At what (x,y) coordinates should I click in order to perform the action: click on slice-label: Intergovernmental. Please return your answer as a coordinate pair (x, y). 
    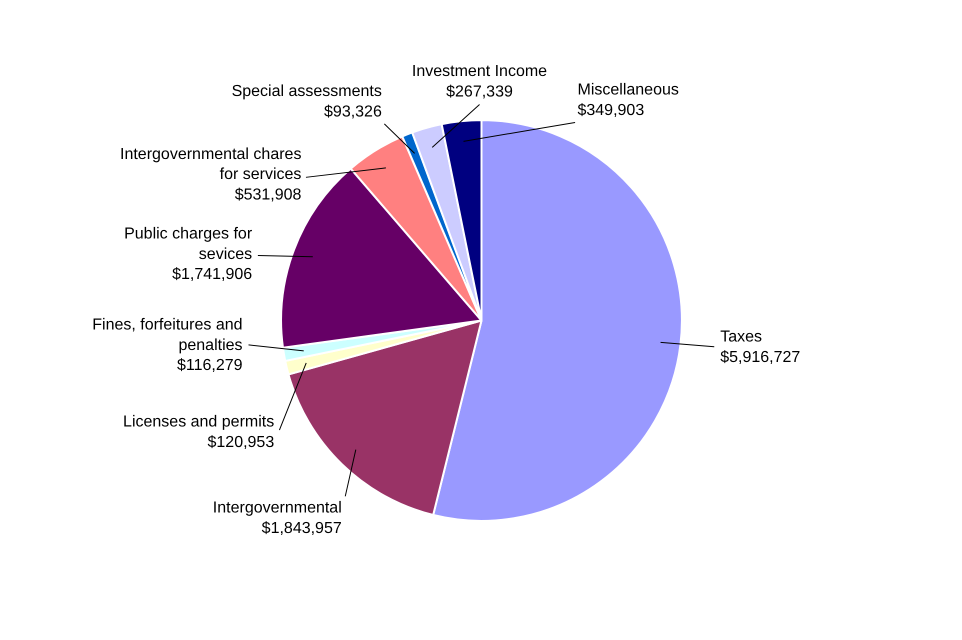
    Looking at the image, I should click on (277, 508).